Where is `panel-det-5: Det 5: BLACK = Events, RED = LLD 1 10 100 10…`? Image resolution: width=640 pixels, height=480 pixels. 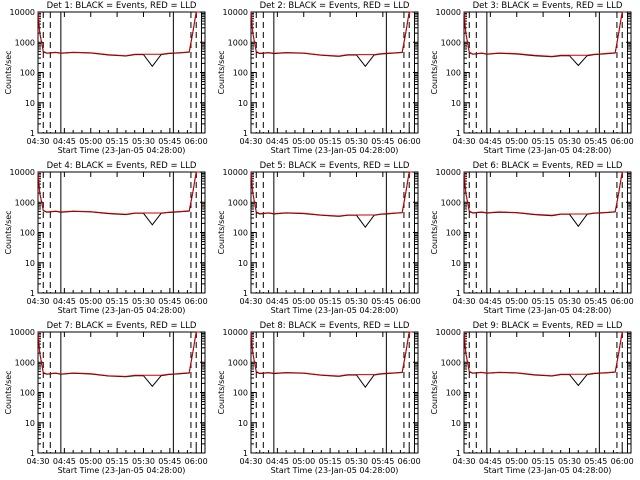
panel-det-5: Det 5: BLACK = Events, RED = LLD 1 10 100 10… is located at coordinates (319, 238).